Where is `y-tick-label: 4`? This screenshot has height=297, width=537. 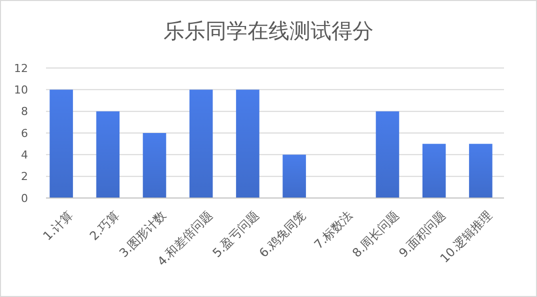
y-tick-label: 4 is located at coordinates (24, 155).